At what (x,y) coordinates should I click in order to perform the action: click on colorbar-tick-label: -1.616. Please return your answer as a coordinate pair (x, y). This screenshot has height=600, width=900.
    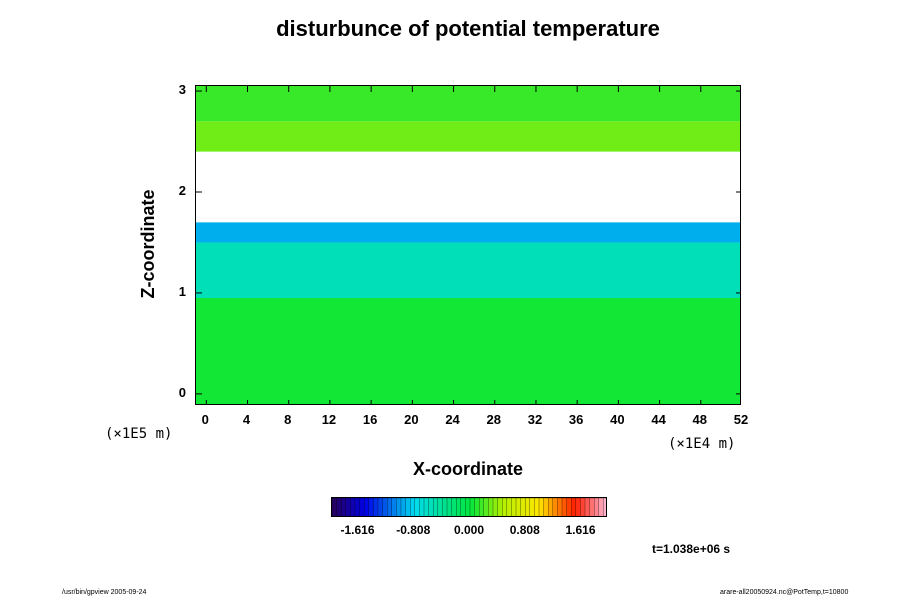
    Looking at the image, I should click on (357, 530).